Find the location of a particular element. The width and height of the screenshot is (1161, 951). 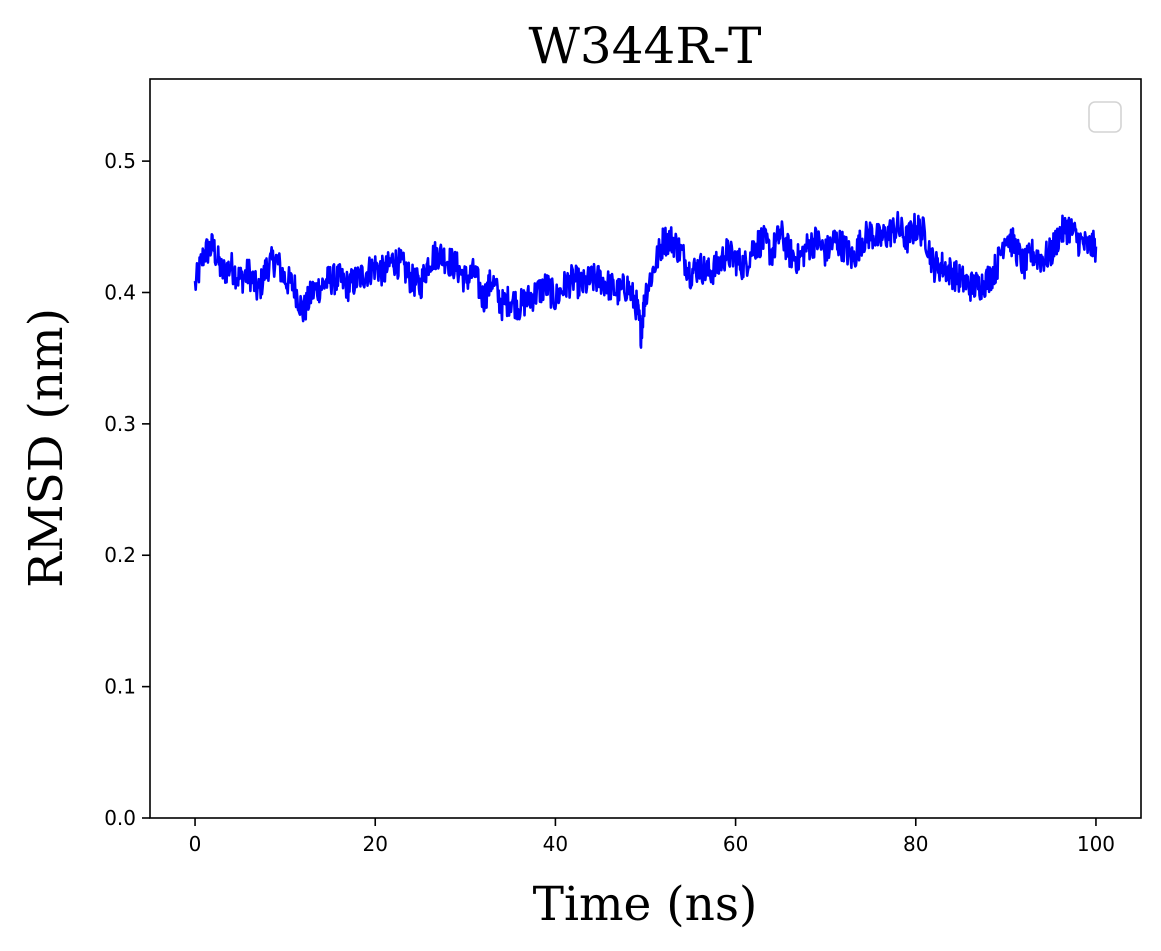

y-tick-label: 0.1 is located at coordinates (120, 687).